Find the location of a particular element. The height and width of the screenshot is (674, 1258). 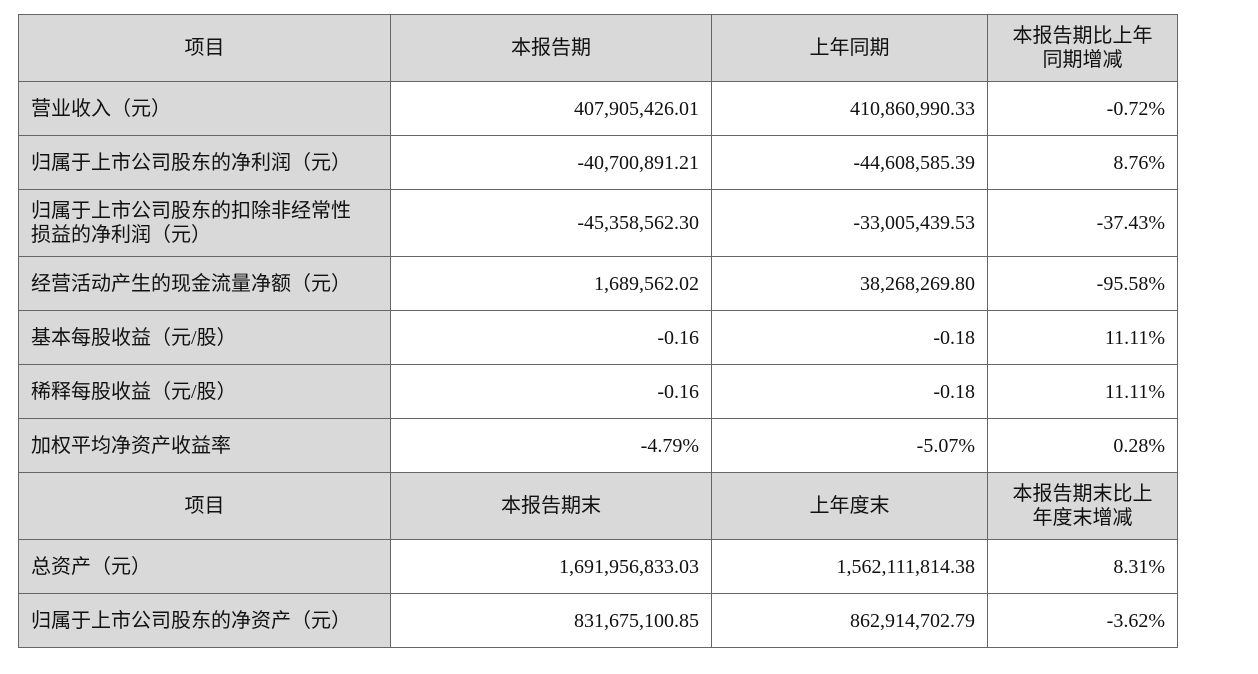

cell-line: 同期增减 is located at coordinates (1082, 60).